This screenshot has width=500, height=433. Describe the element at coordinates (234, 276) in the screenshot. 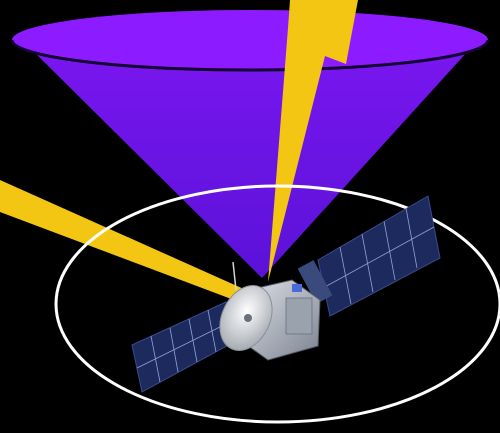

I see `antenna-mast` at that location.